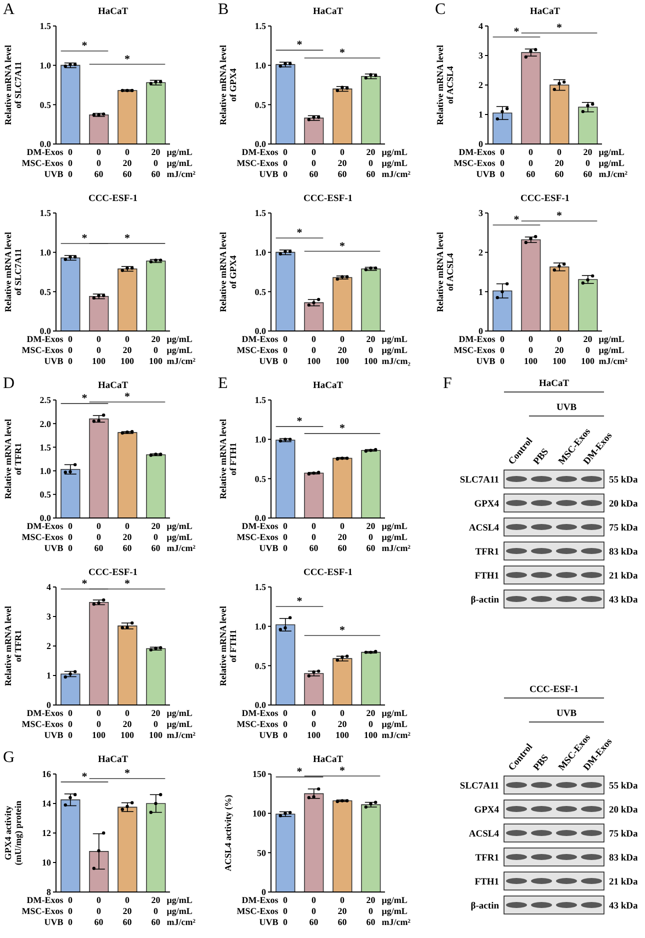 This screenshot has height=938, width=645. Describe the element at coordinates (46, 423) in the screenshot. I see `y-tick-label: 2.0` at that location.